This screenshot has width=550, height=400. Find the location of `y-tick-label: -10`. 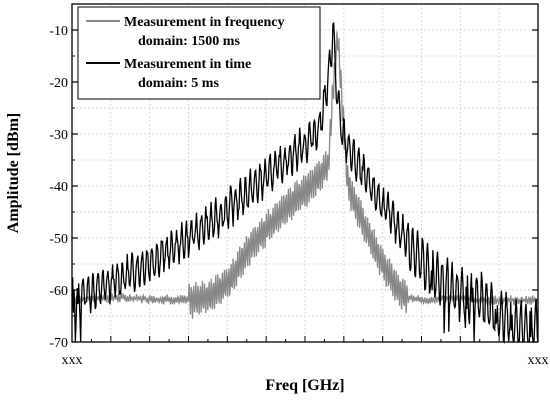

y-tick-label: -10 is located at coordinates (58, 31).